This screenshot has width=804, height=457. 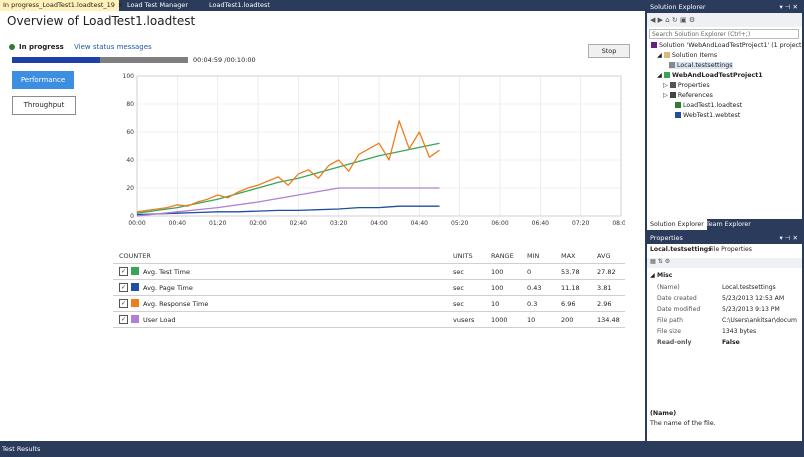 What do you see at coordinates (739, 331) in the screenshot?
I see `property-value: 1343 bytes` at bounding box center [739, 331].